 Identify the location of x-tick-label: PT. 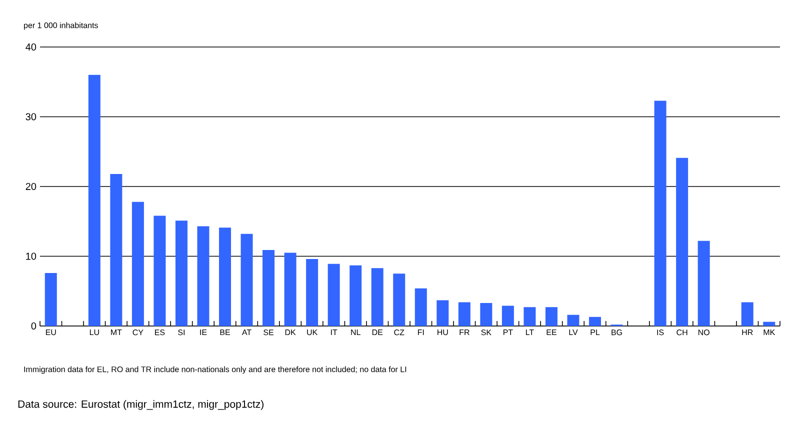
(508, 333).